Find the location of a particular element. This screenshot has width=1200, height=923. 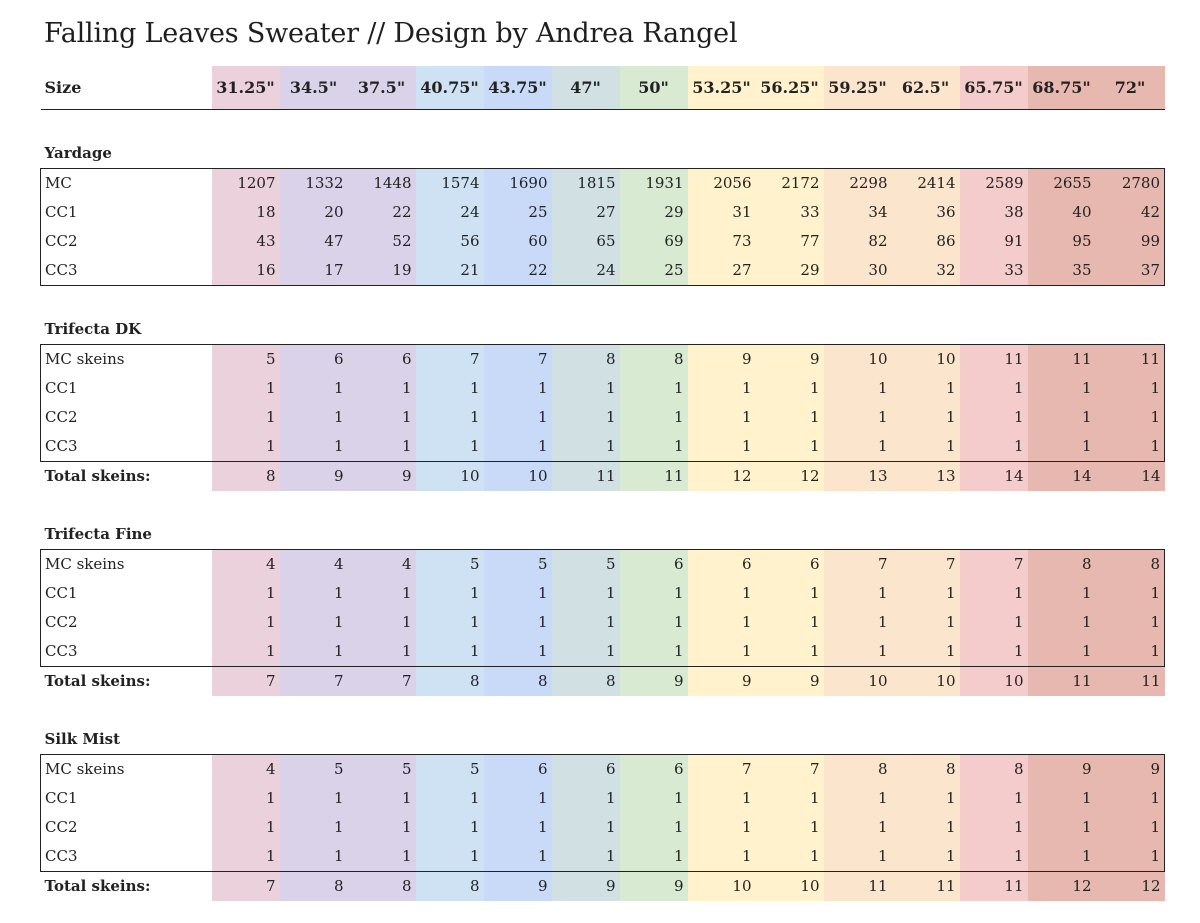

value-cell: 99 is located at coordinates (1130, 241).